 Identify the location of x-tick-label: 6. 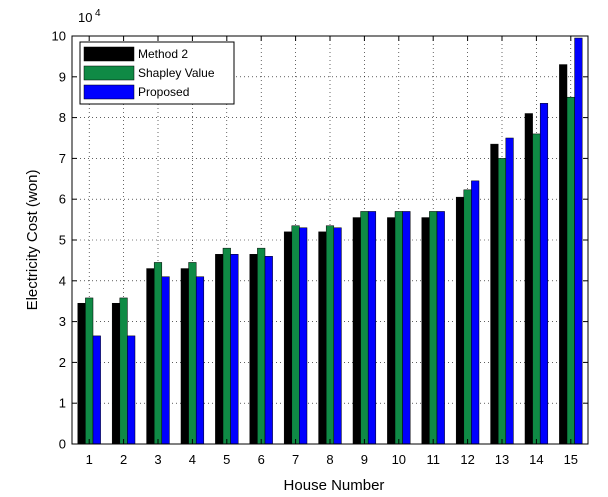
(261, 459).